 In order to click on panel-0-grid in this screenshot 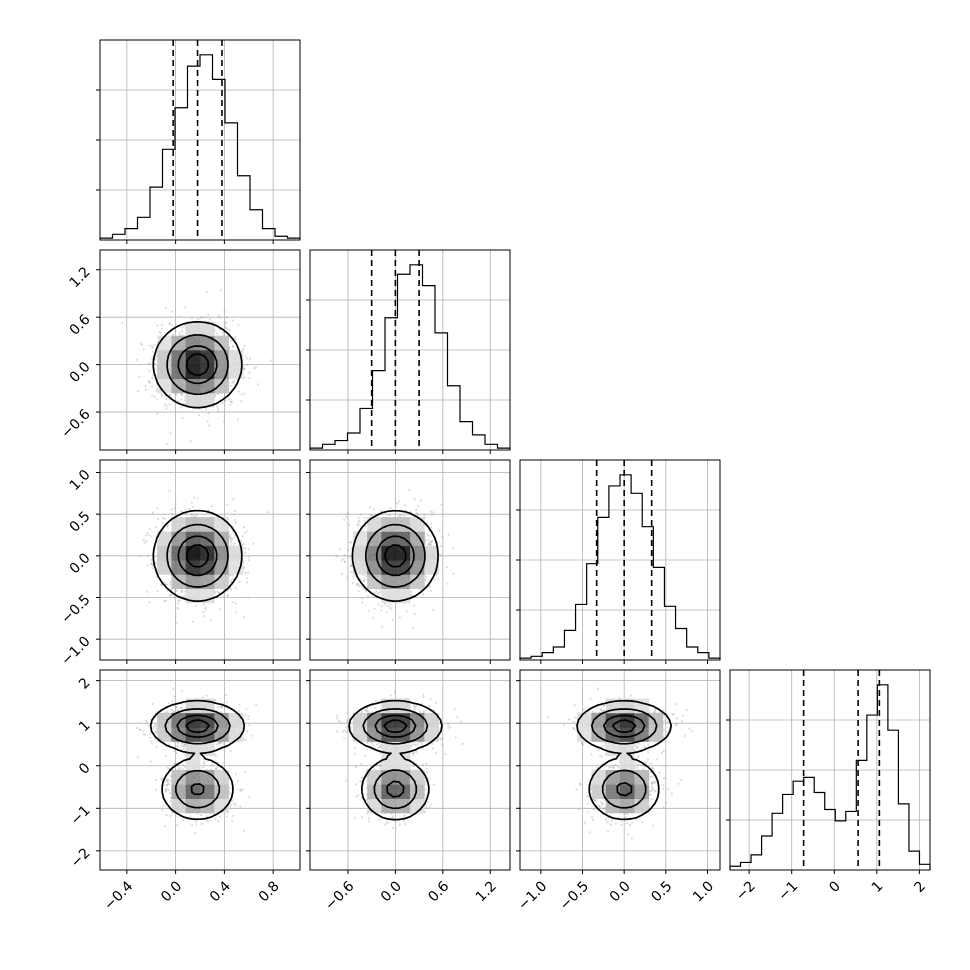, I will do `click(200, 350)`.